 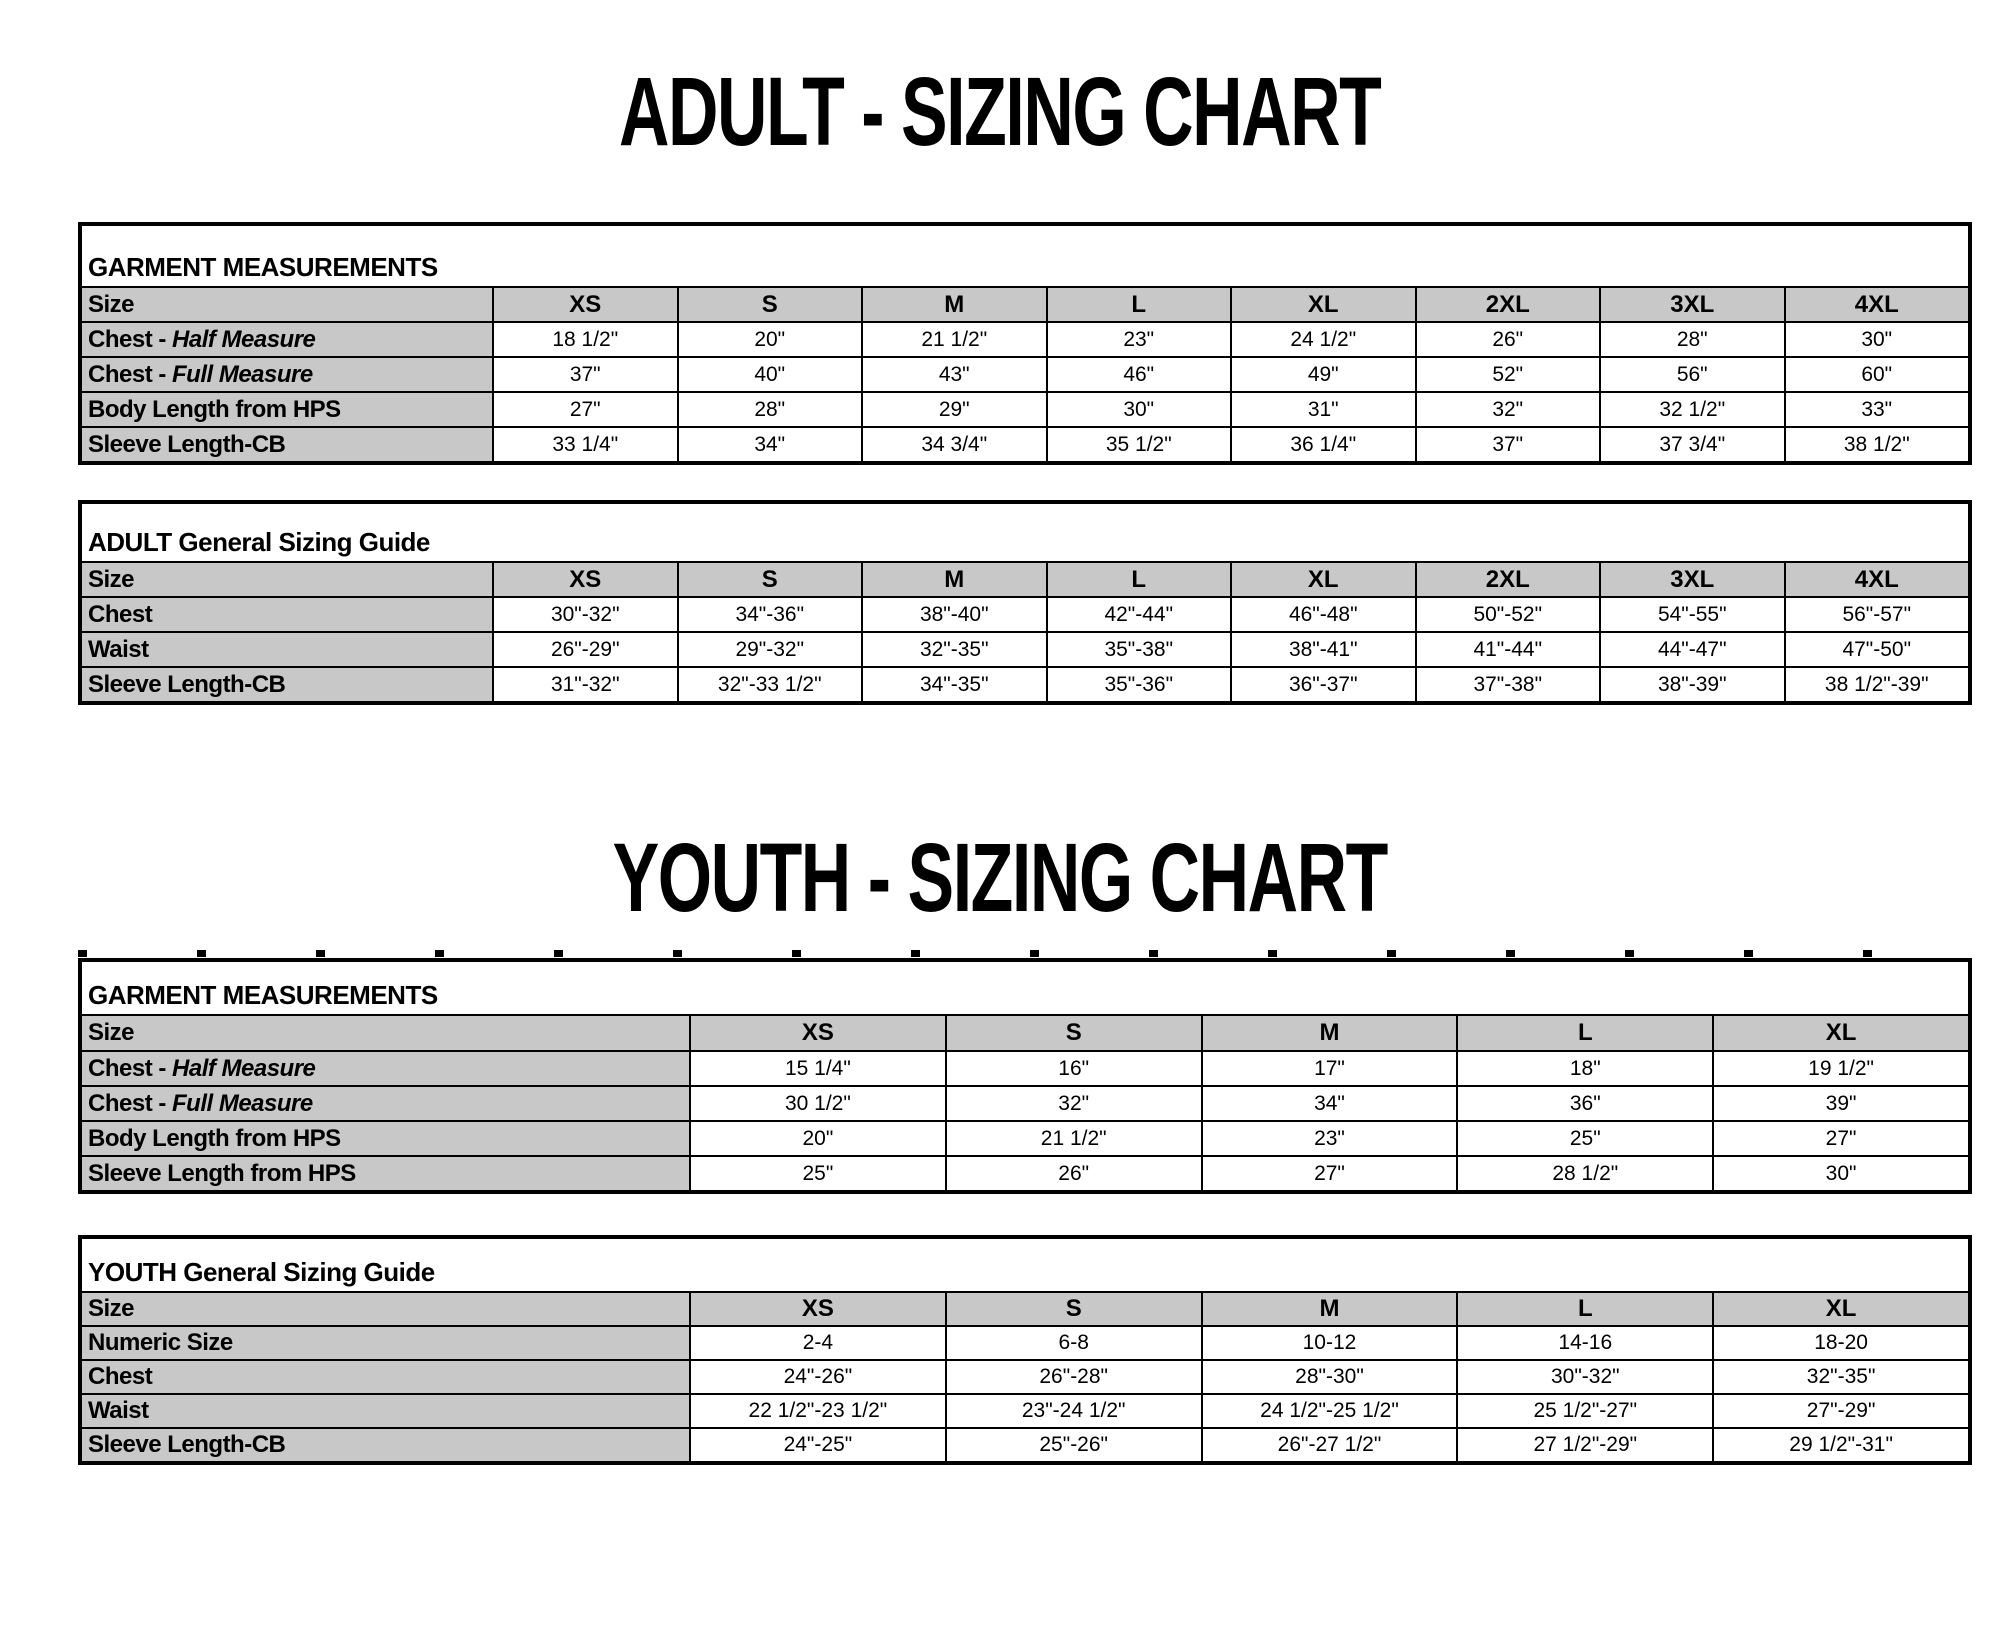 What do you see at coordinates (1585, 1173) in the screenshot?
I see `measurement-value-cell: 28 1/2"` at bounding box center [1585, 1173].